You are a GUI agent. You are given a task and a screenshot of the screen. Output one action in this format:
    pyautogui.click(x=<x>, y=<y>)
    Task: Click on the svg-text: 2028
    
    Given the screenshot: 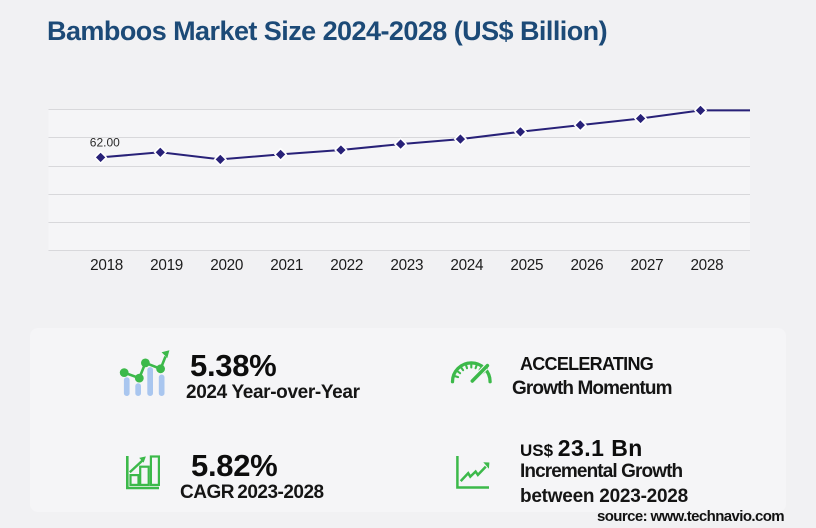 What is the action you would take?
    pyautogui.click(x=706, y=265)
    